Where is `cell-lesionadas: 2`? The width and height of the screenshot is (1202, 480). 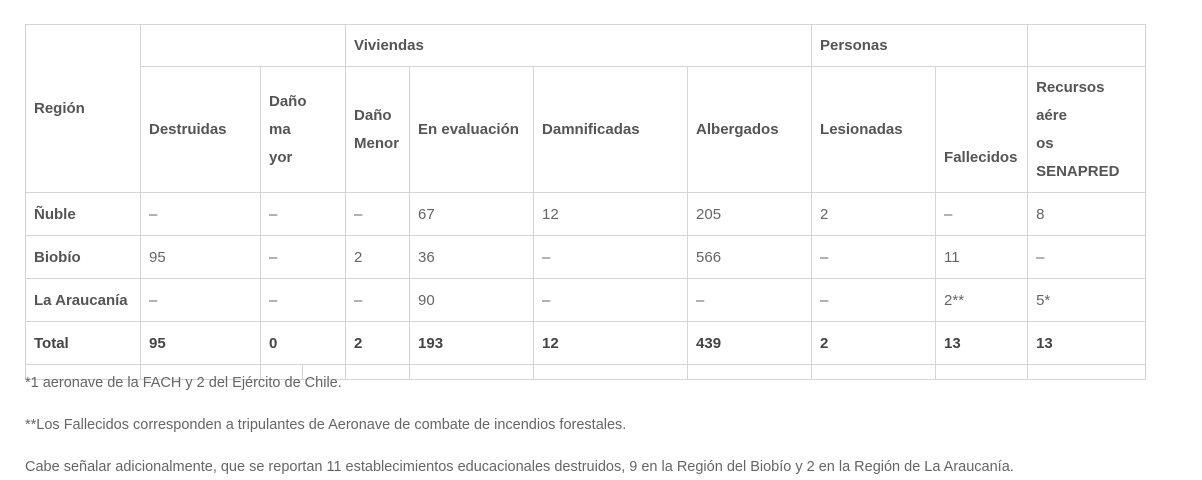
cell-lesionadas: 2 is located at coordinates (874, 214).